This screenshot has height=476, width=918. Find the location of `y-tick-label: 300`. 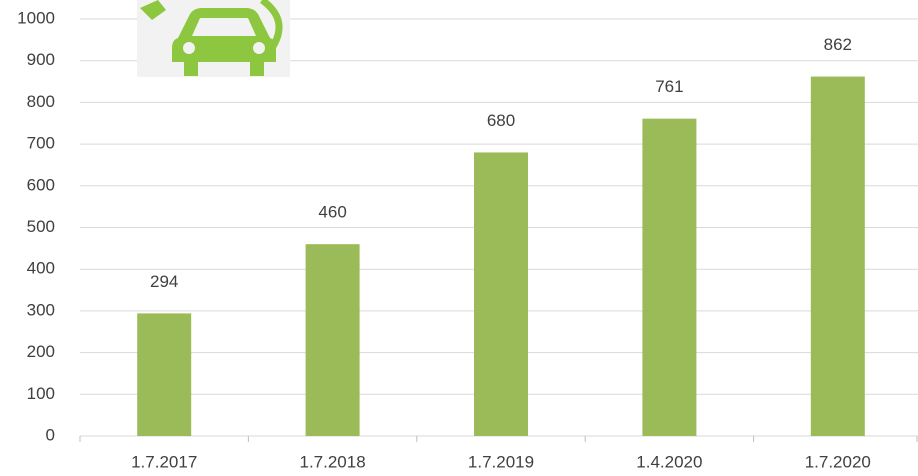

y-tick-label: 300 is located at coordinates (41, 309).